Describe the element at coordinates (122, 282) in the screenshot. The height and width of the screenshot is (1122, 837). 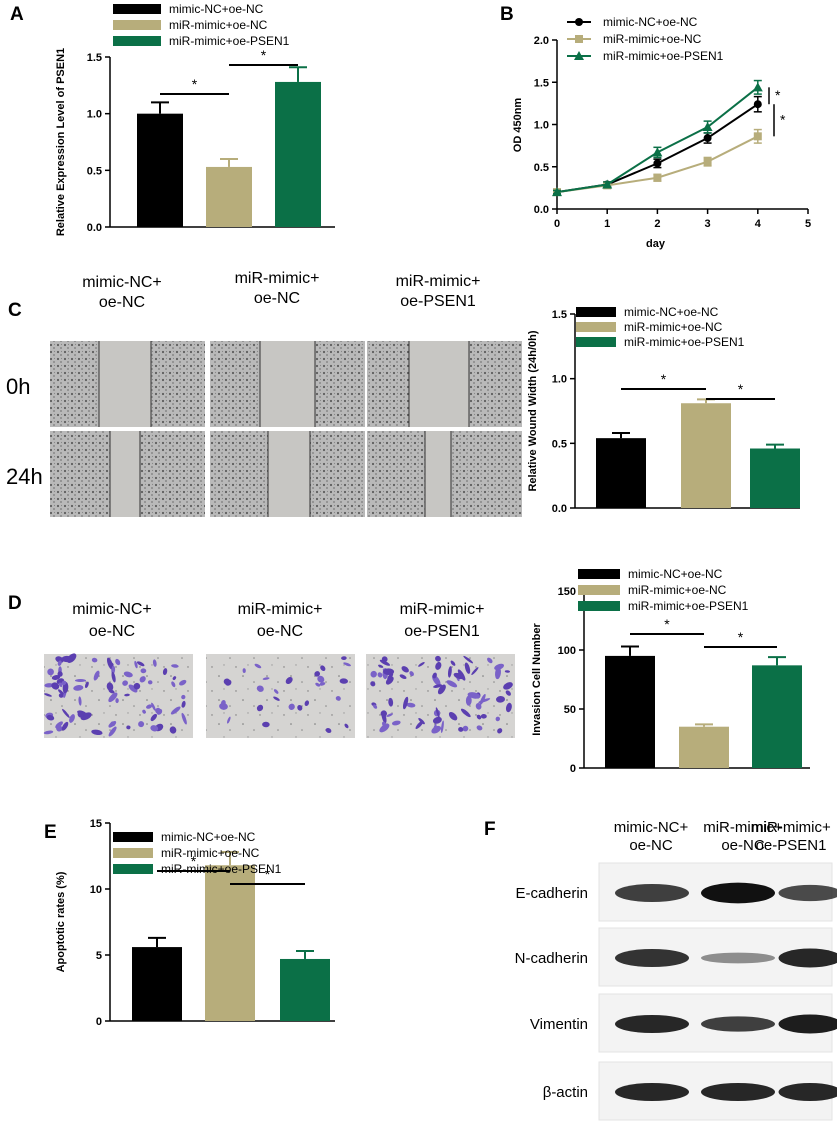
I see `wound-group-label-1-line1: mimic-NC+` at that location.